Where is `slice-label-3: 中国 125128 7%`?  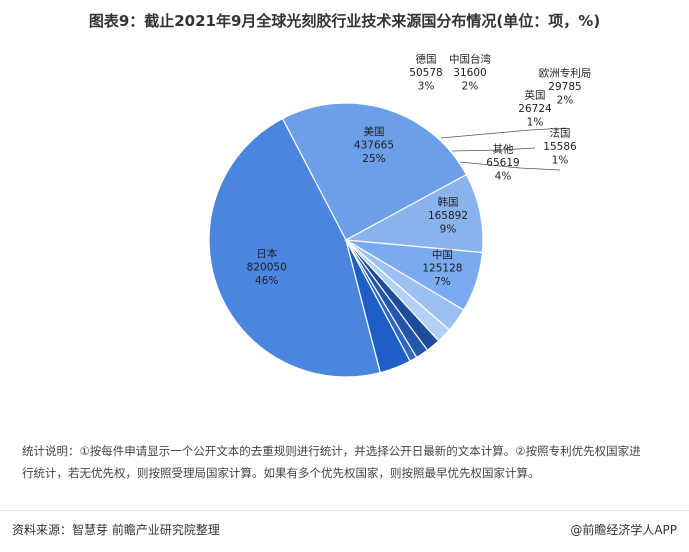
slice-label-3: 中国 125128 7% is located at coordinates (442, 268).